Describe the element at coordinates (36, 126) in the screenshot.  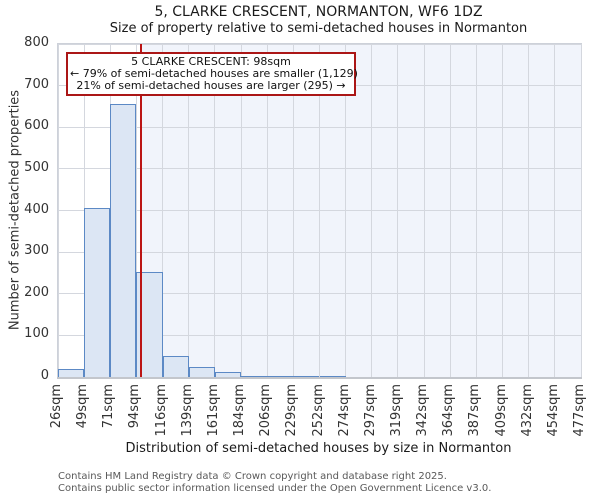
I see `y-tick-label: 600` at that location.